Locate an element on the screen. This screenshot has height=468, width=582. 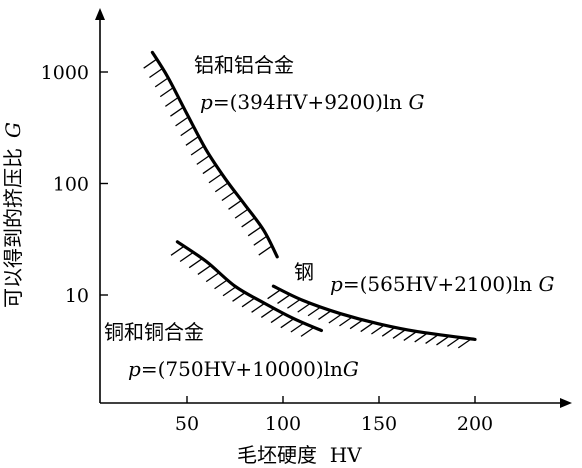
formula-aluminum: p=(394HV+9200)ln G is located at coordinates (312, 102).